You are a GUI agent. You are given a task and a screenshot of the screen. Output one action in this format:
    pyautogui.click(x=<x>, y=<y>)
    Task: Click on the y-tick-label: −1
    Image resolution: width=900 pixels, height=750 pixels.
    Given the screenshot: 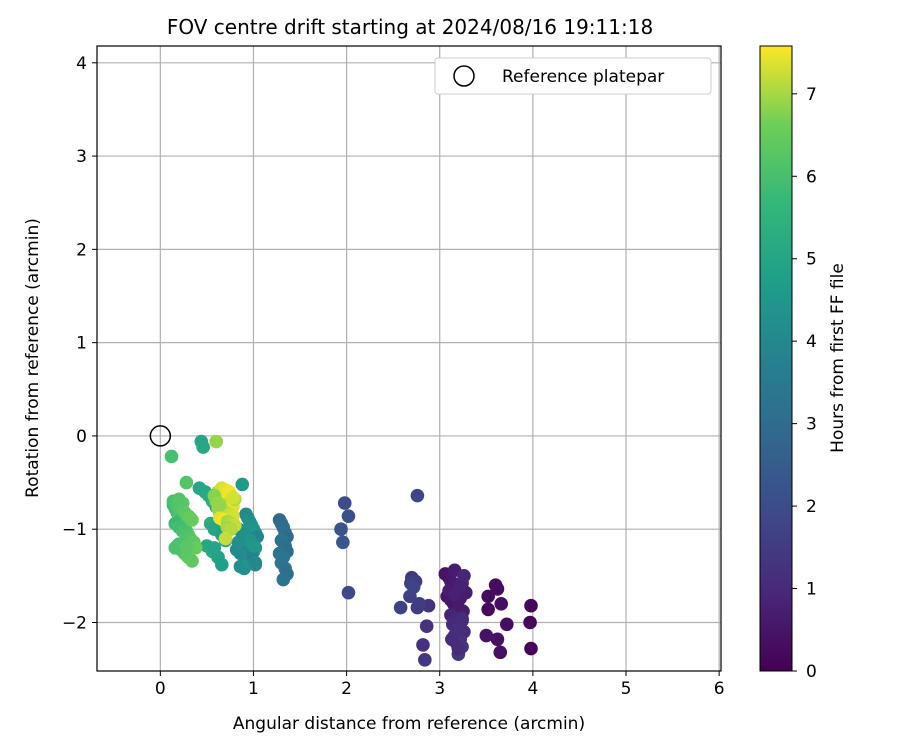 What is the action you would take?
    pyautogui.click(x=74, y=530)
    